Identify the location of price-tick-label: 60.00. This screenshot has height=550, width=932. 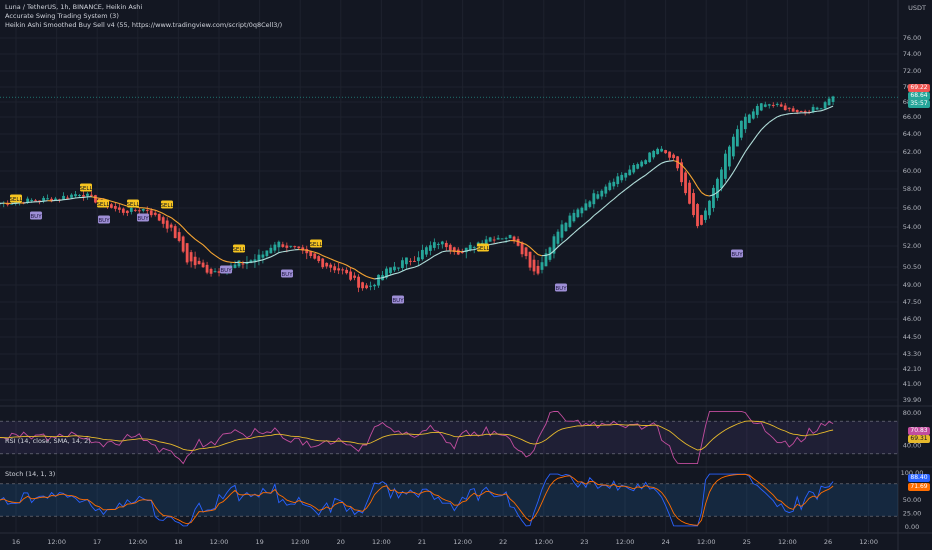
(912, 171).